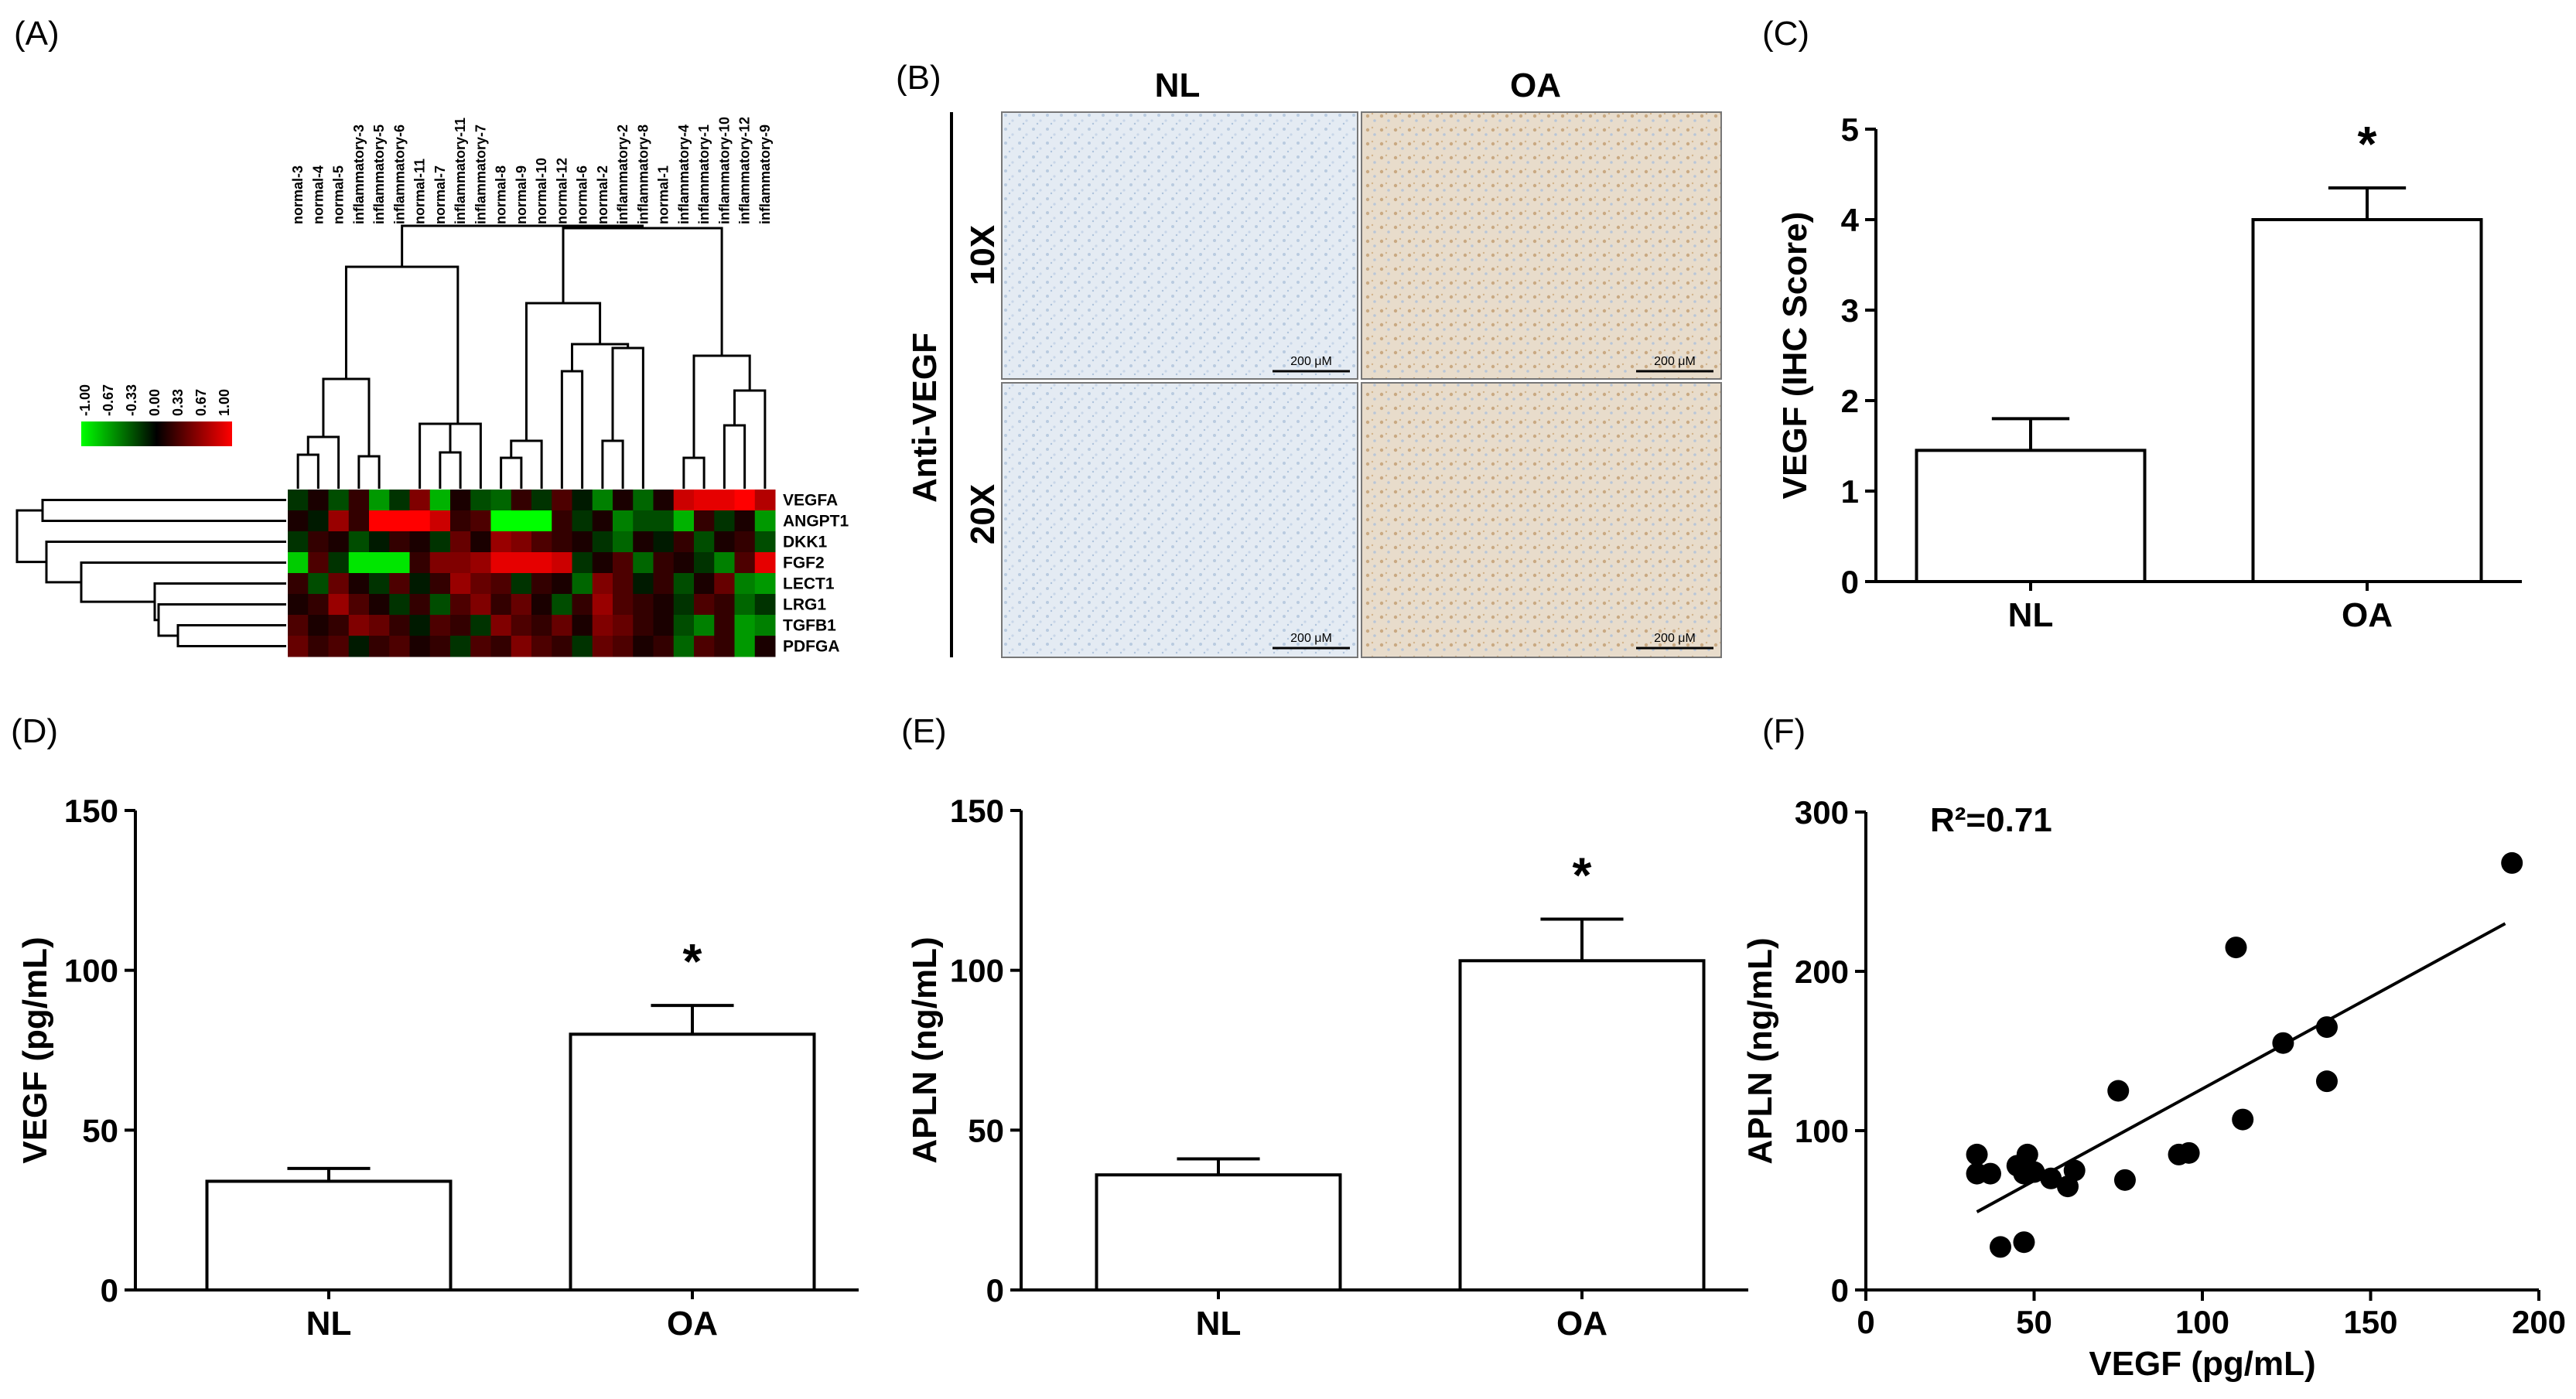 This screenshot has height=1399, width=2576. I want to click on regression-line, so click(2241, 1067).